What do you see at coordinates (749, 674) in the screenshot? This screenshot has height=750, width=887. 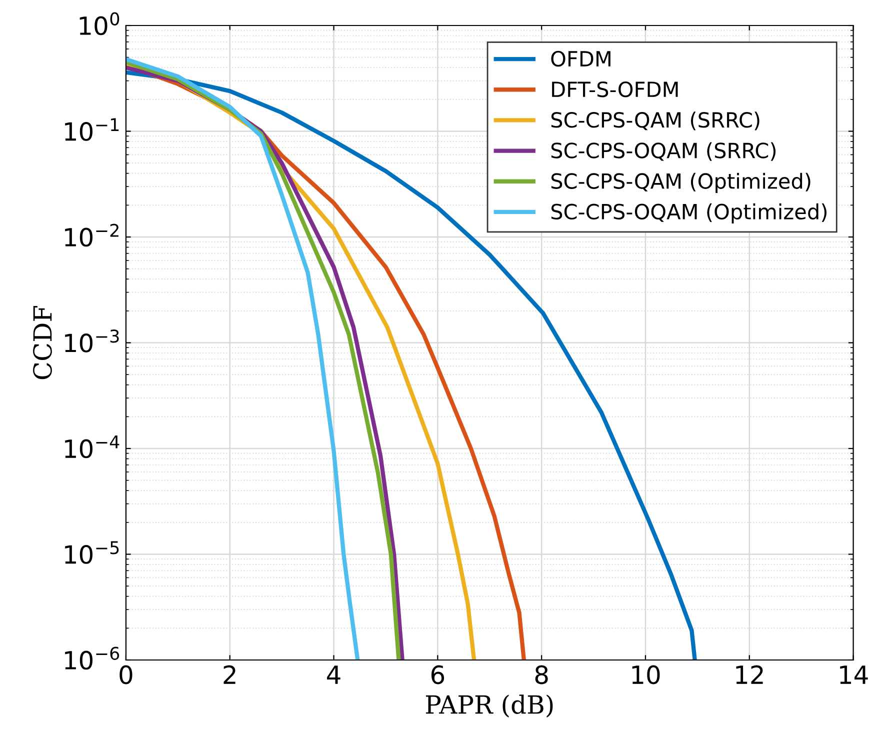 I see `x-tick-label: 12` at bounding box center [749, 674].